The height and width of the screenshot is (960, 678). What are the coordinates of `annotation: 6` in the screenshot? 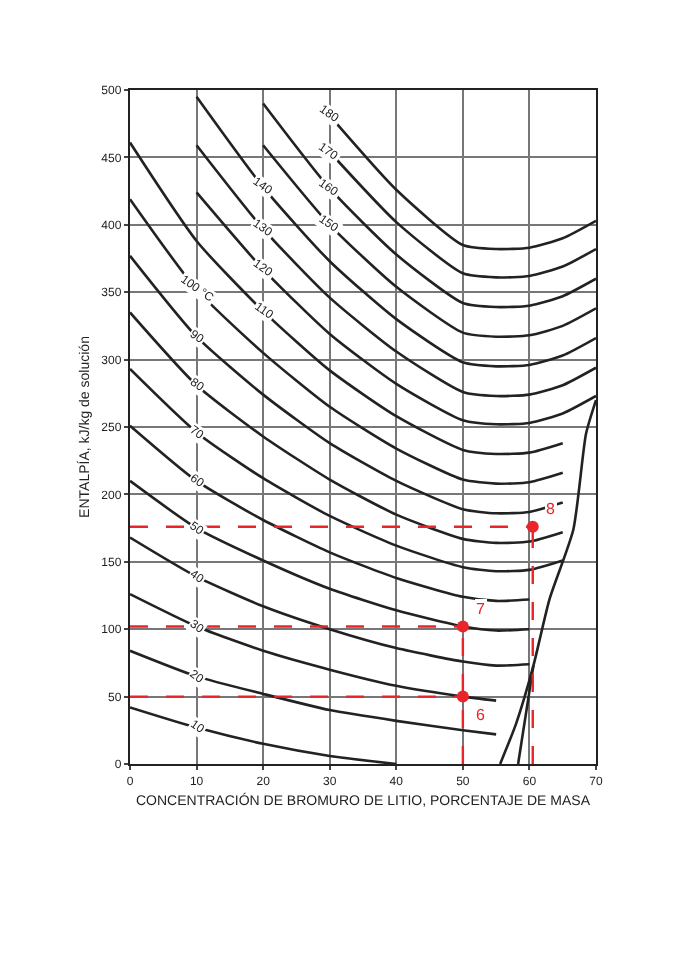 It's located at (481, 715).